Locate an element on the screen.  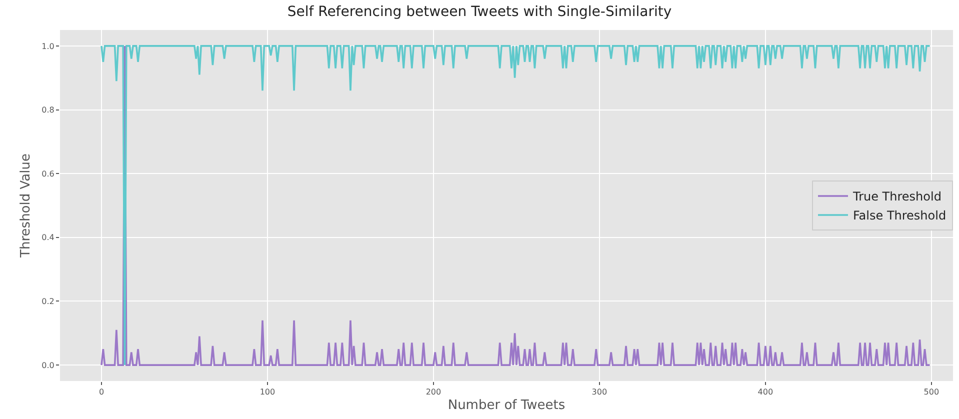
y-tick-label: 0.8 is located at coordinates (48, 110).